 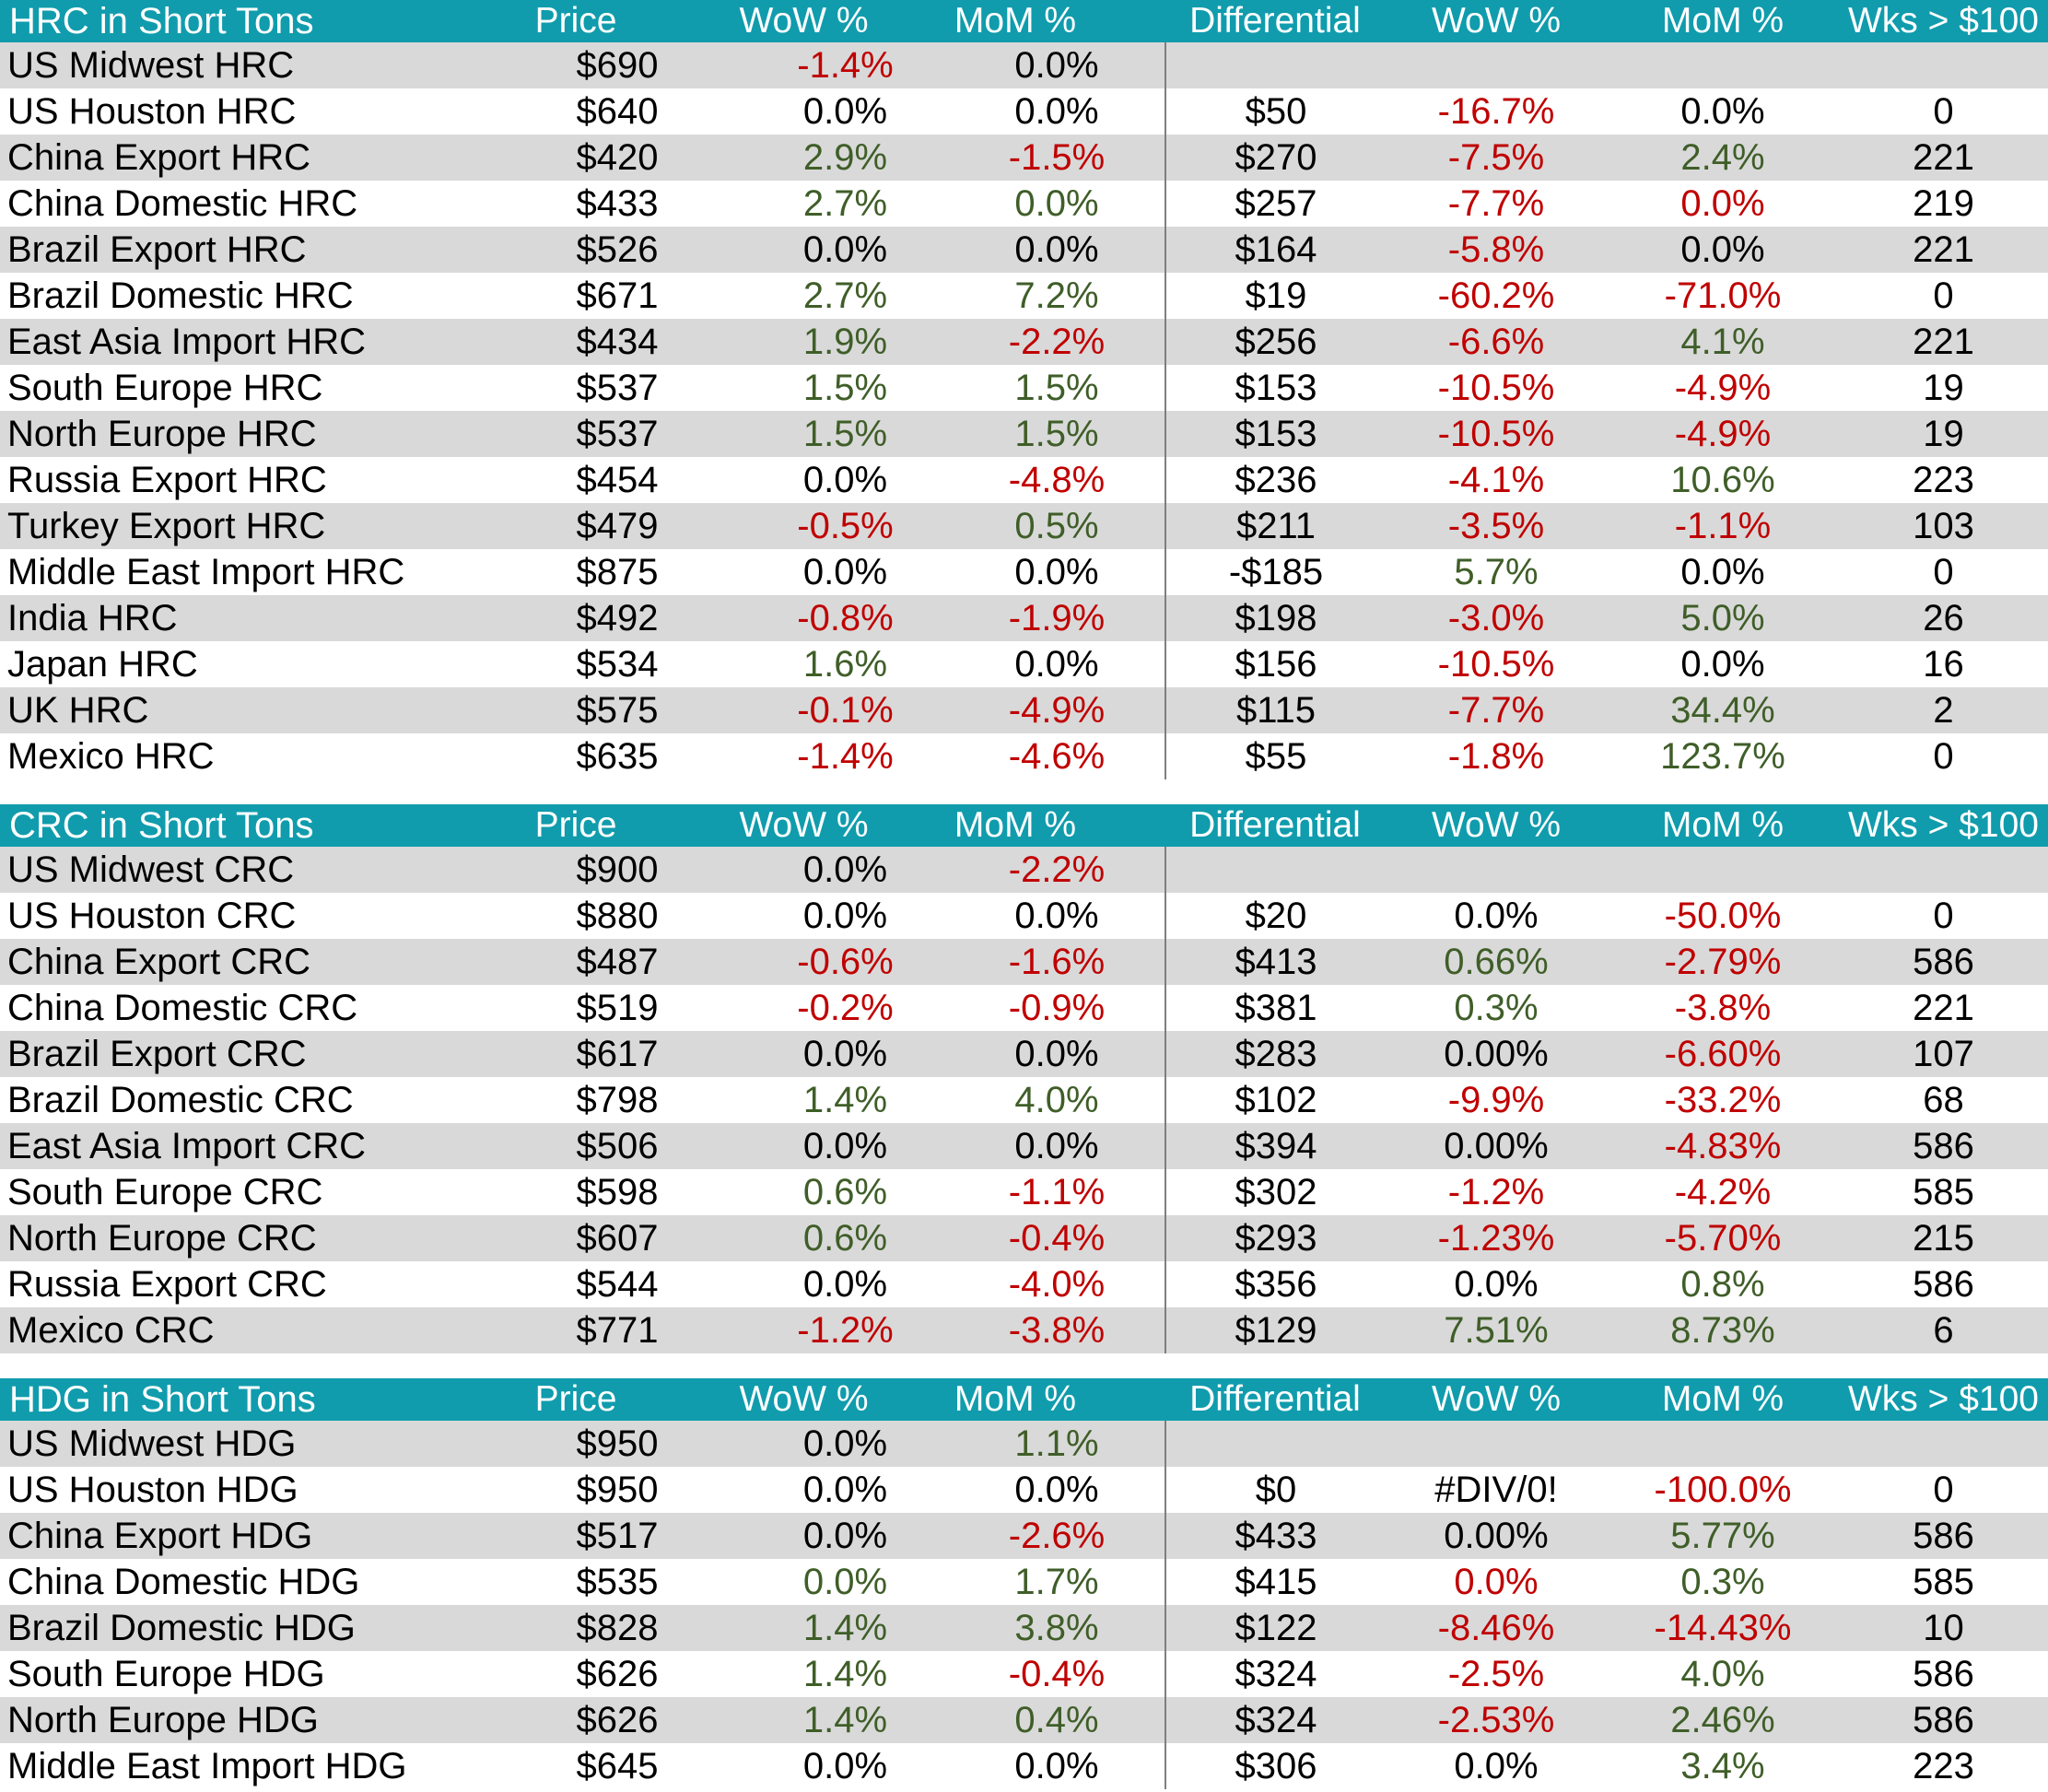 What do you see at coordinates (1275, 1146) in the screenshot?
I see `differential-cell: $394` at bounding box center [1275, 1146].